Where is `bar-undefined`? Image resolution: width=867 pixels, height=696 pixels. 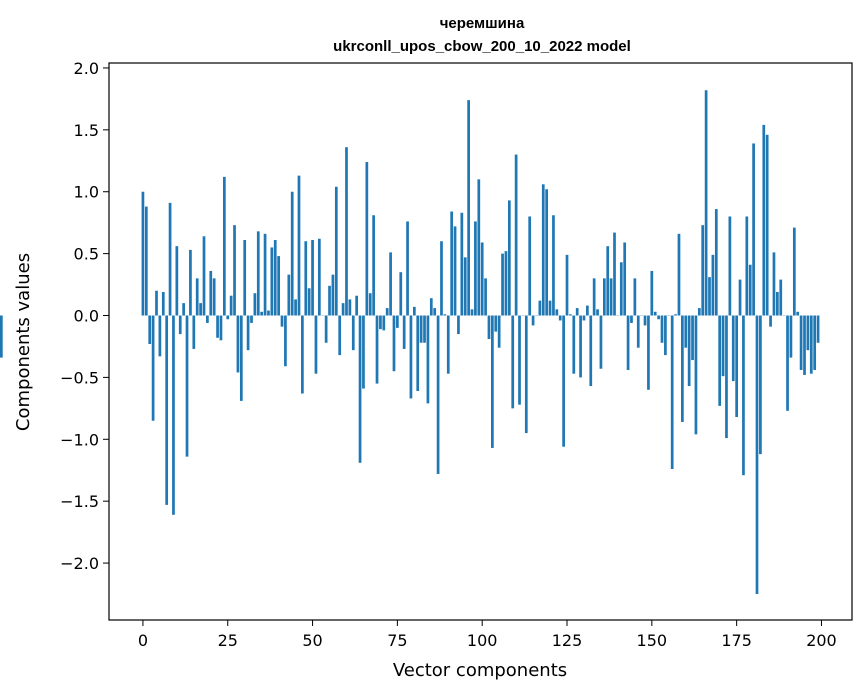 bar-undefined is located at coordinates (1, 336).